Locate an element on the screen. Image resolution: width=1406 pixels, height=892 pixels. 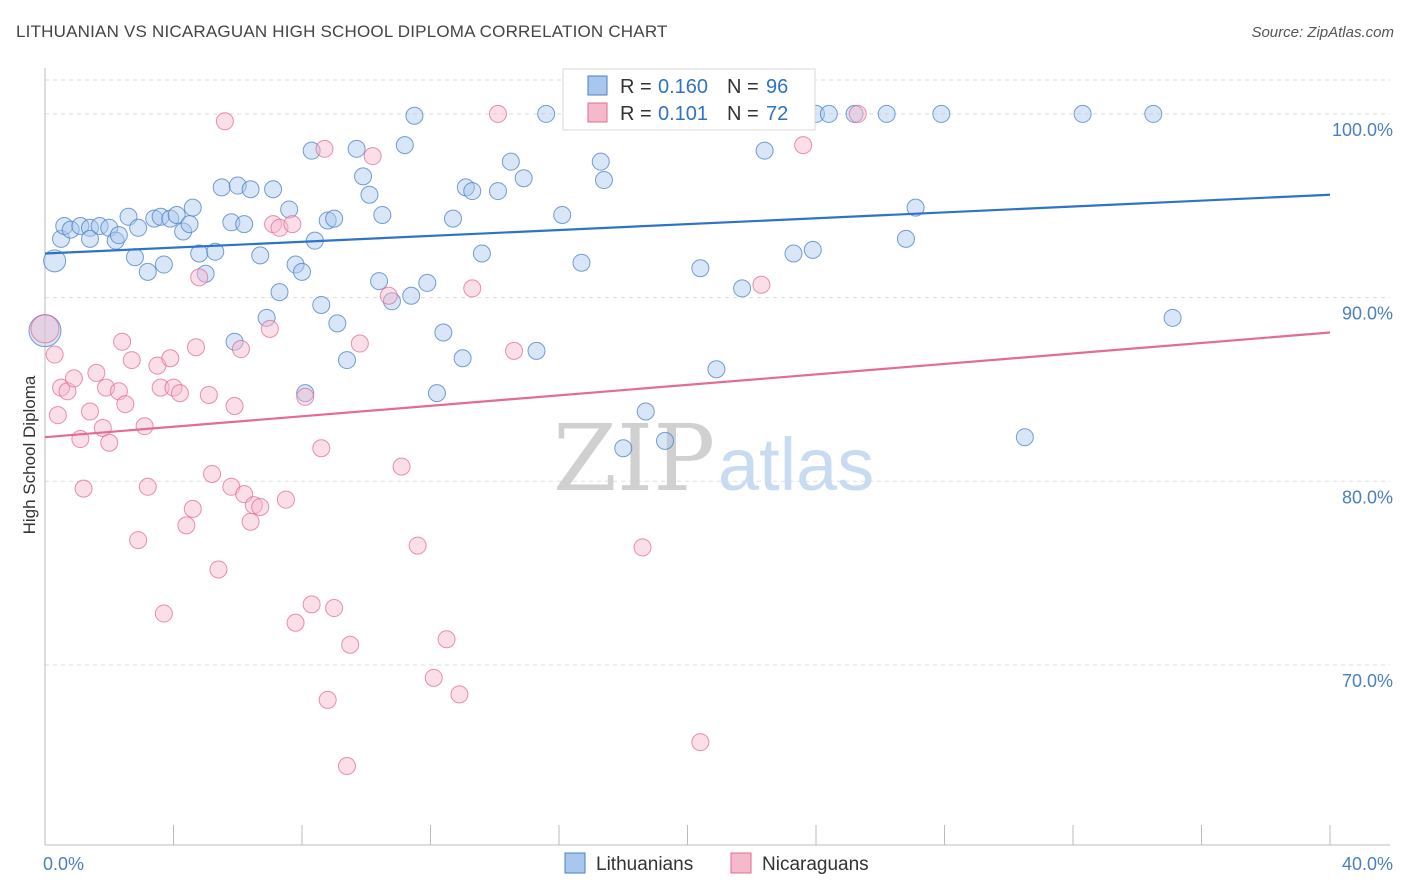
legend-n-label-1: N = is located at coordinates (745, 87).